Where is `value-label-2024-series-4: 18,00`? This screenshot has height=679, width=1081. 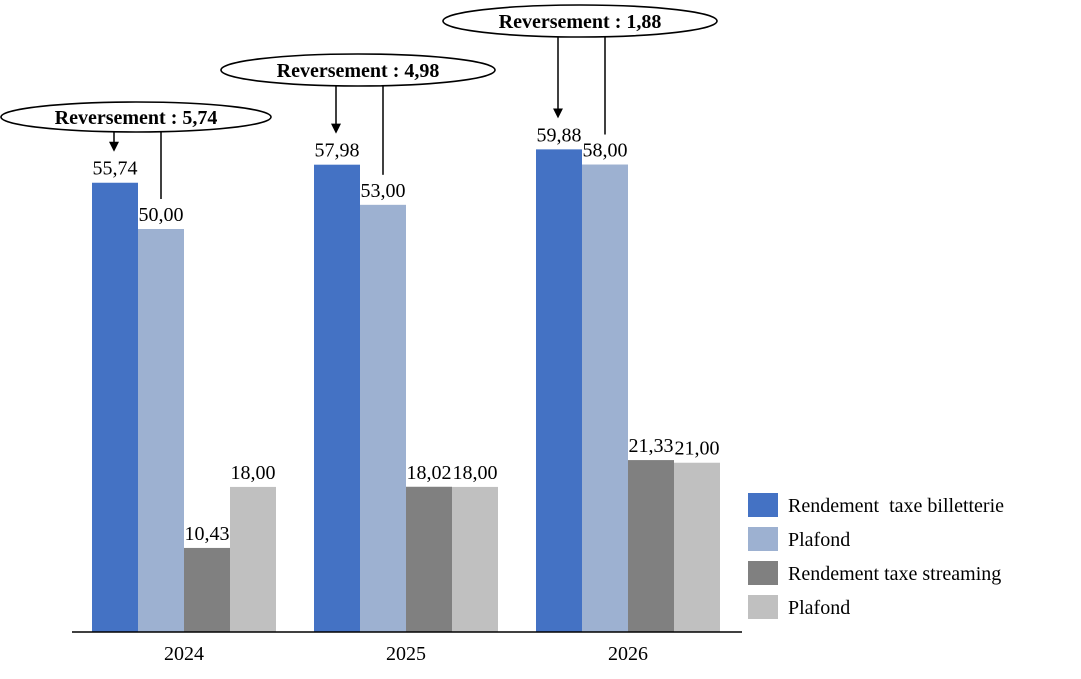
value-label-2024-series-4: 18,00 is located at coordinates (253, 473).